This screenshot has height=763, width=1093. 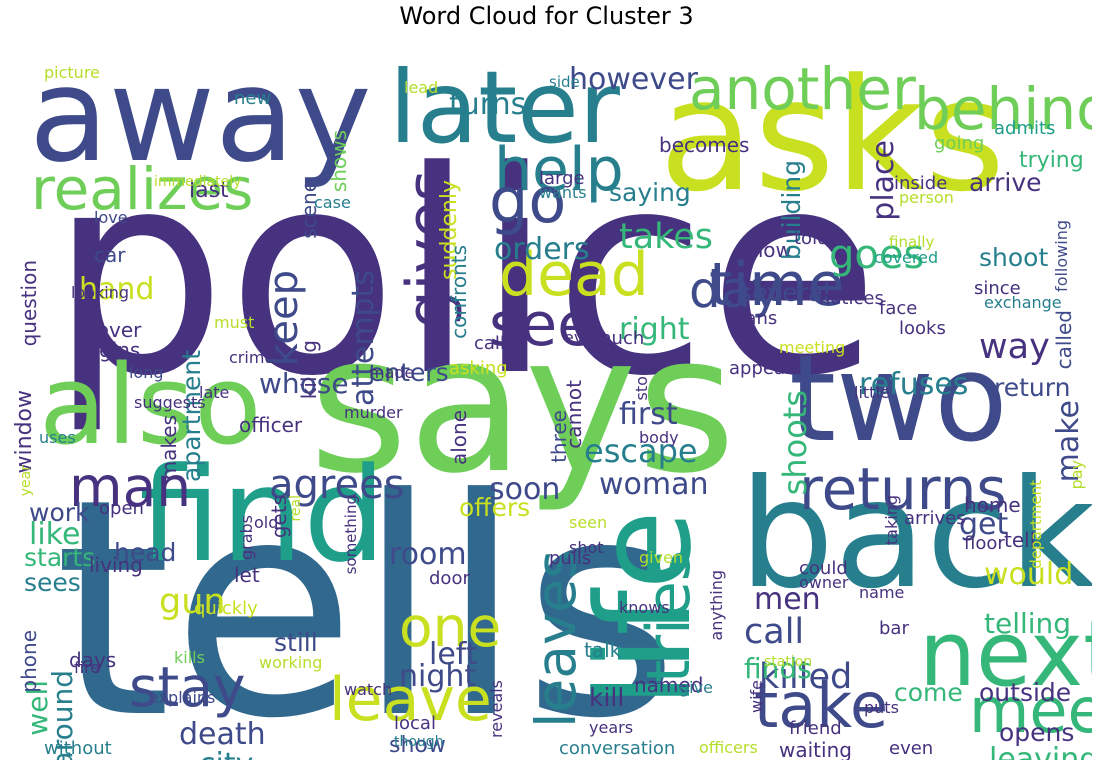 I want to click on word-telling: telling, so click(x=1028, y=623).